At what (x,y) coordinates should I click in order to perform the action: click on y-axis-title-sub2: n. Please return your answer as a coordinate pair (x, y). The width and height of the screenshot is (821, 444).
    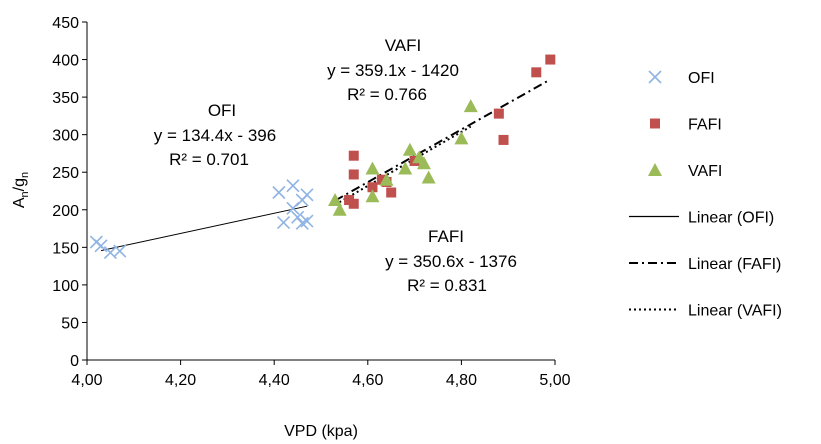
    Looking at the image, I should click on (25, 175).